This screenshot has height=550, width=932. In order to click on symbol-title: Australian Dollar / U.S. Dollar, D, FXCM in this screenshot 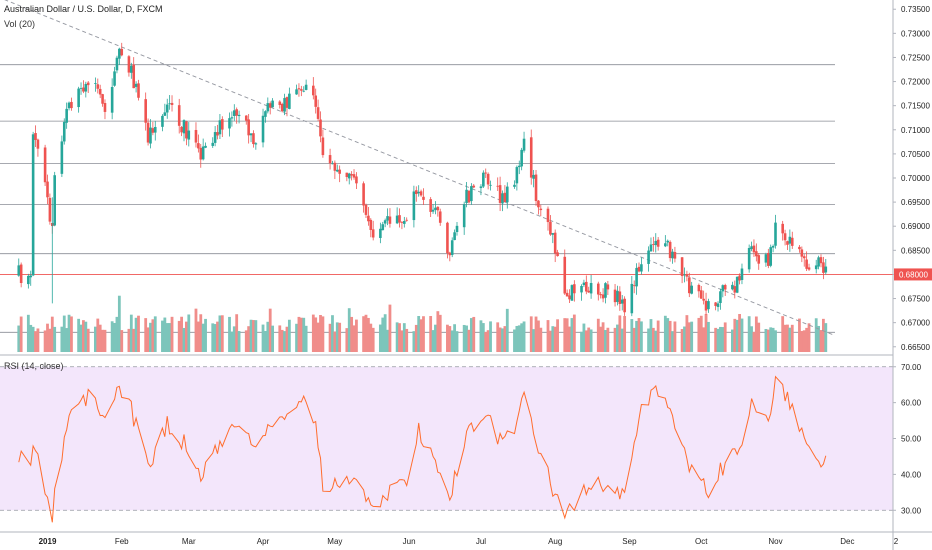, I will do `click(83, 9)`.